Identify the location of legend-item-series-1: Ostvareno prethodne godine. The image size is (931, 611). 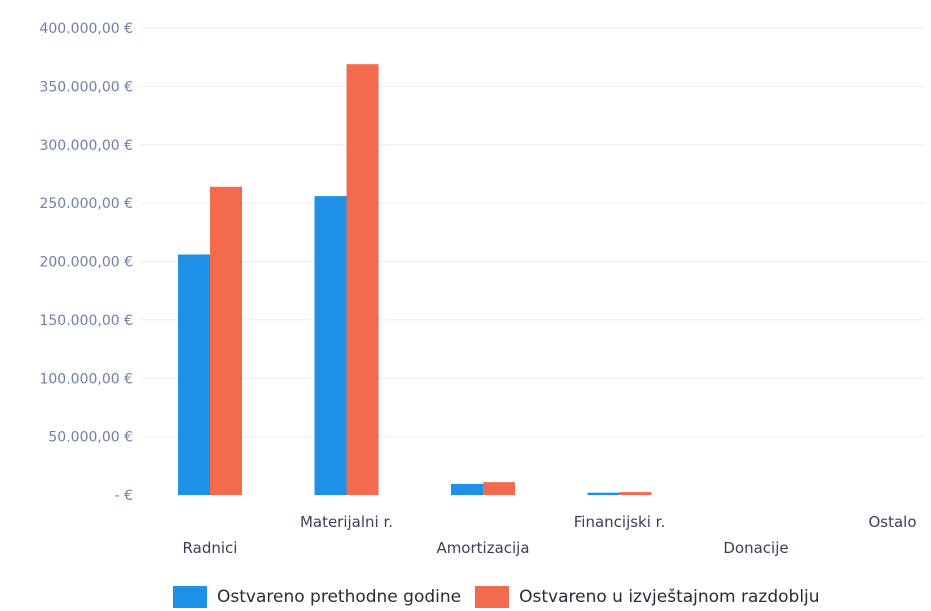
(317, 597).